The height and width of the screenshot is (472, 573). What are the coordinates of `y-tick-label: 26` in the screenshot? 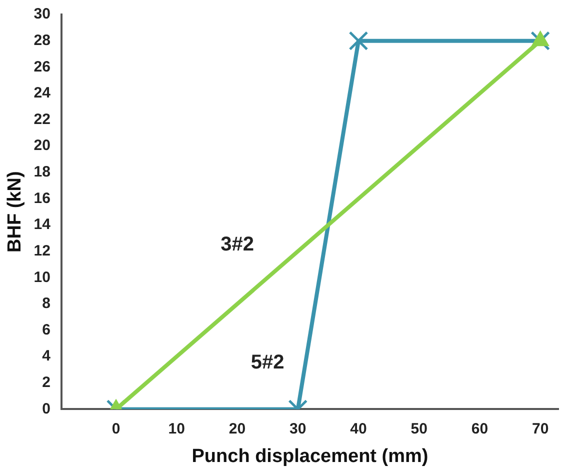 It's located at (42, 67).